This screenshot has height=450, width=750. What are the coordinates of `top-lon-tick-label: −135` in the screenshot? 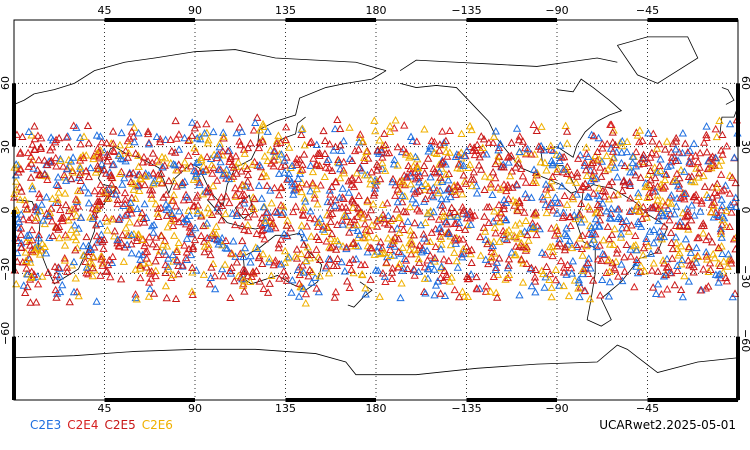 It's located at (466, 10).